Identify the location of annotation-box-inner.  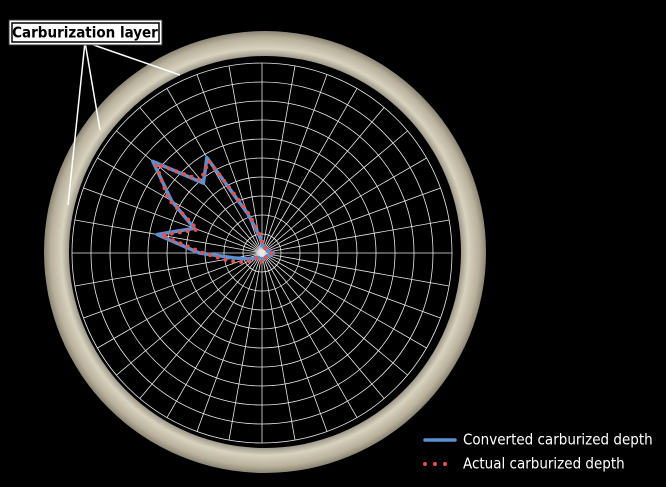
(85, 32).